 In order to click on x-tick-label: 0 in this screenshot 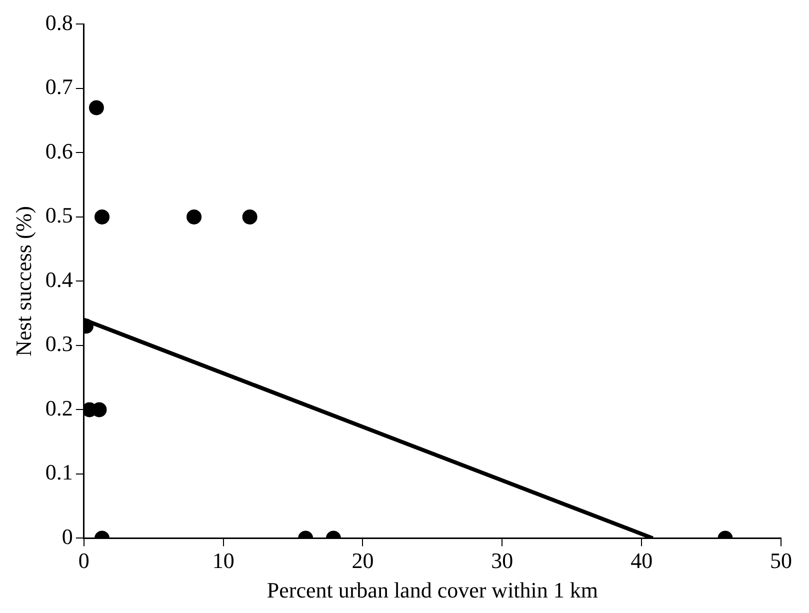, I will do `click(84, 561)`.